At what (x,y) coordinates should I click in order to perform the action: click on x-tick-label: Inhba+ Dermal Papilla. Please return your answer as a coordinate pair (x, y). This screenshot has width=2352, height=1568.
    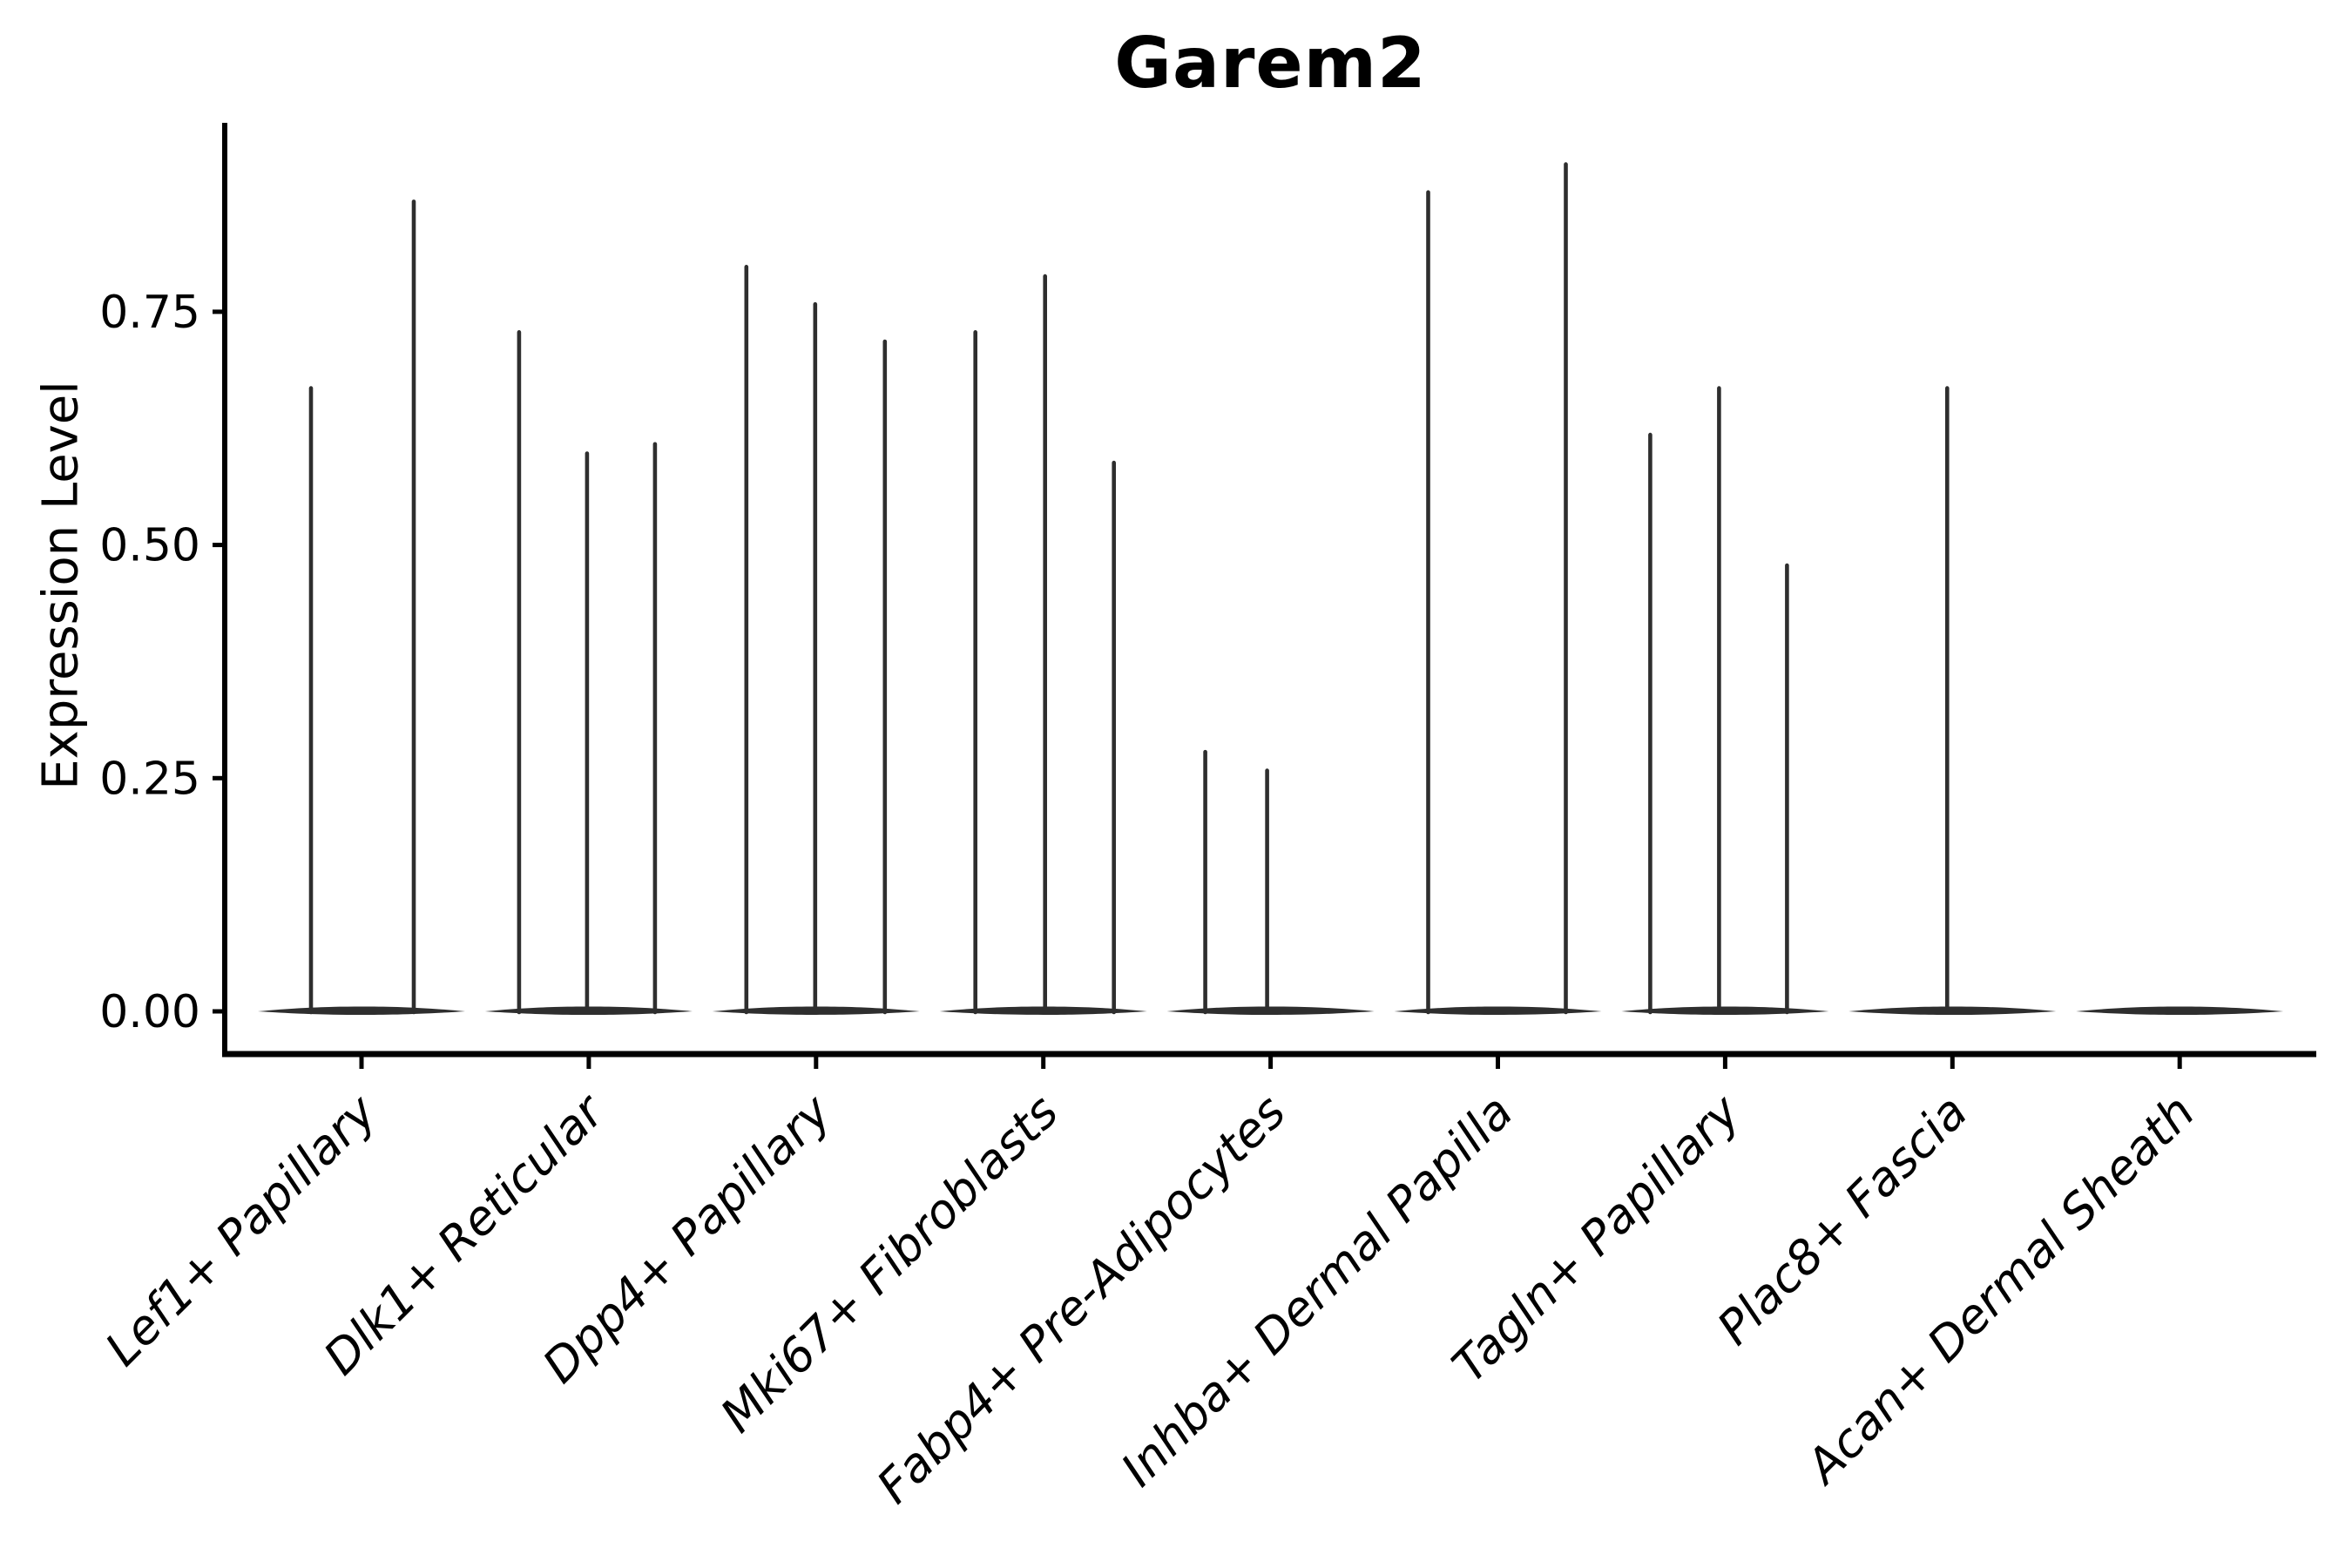
    Looking at the image, I should click on (1317, 1291).